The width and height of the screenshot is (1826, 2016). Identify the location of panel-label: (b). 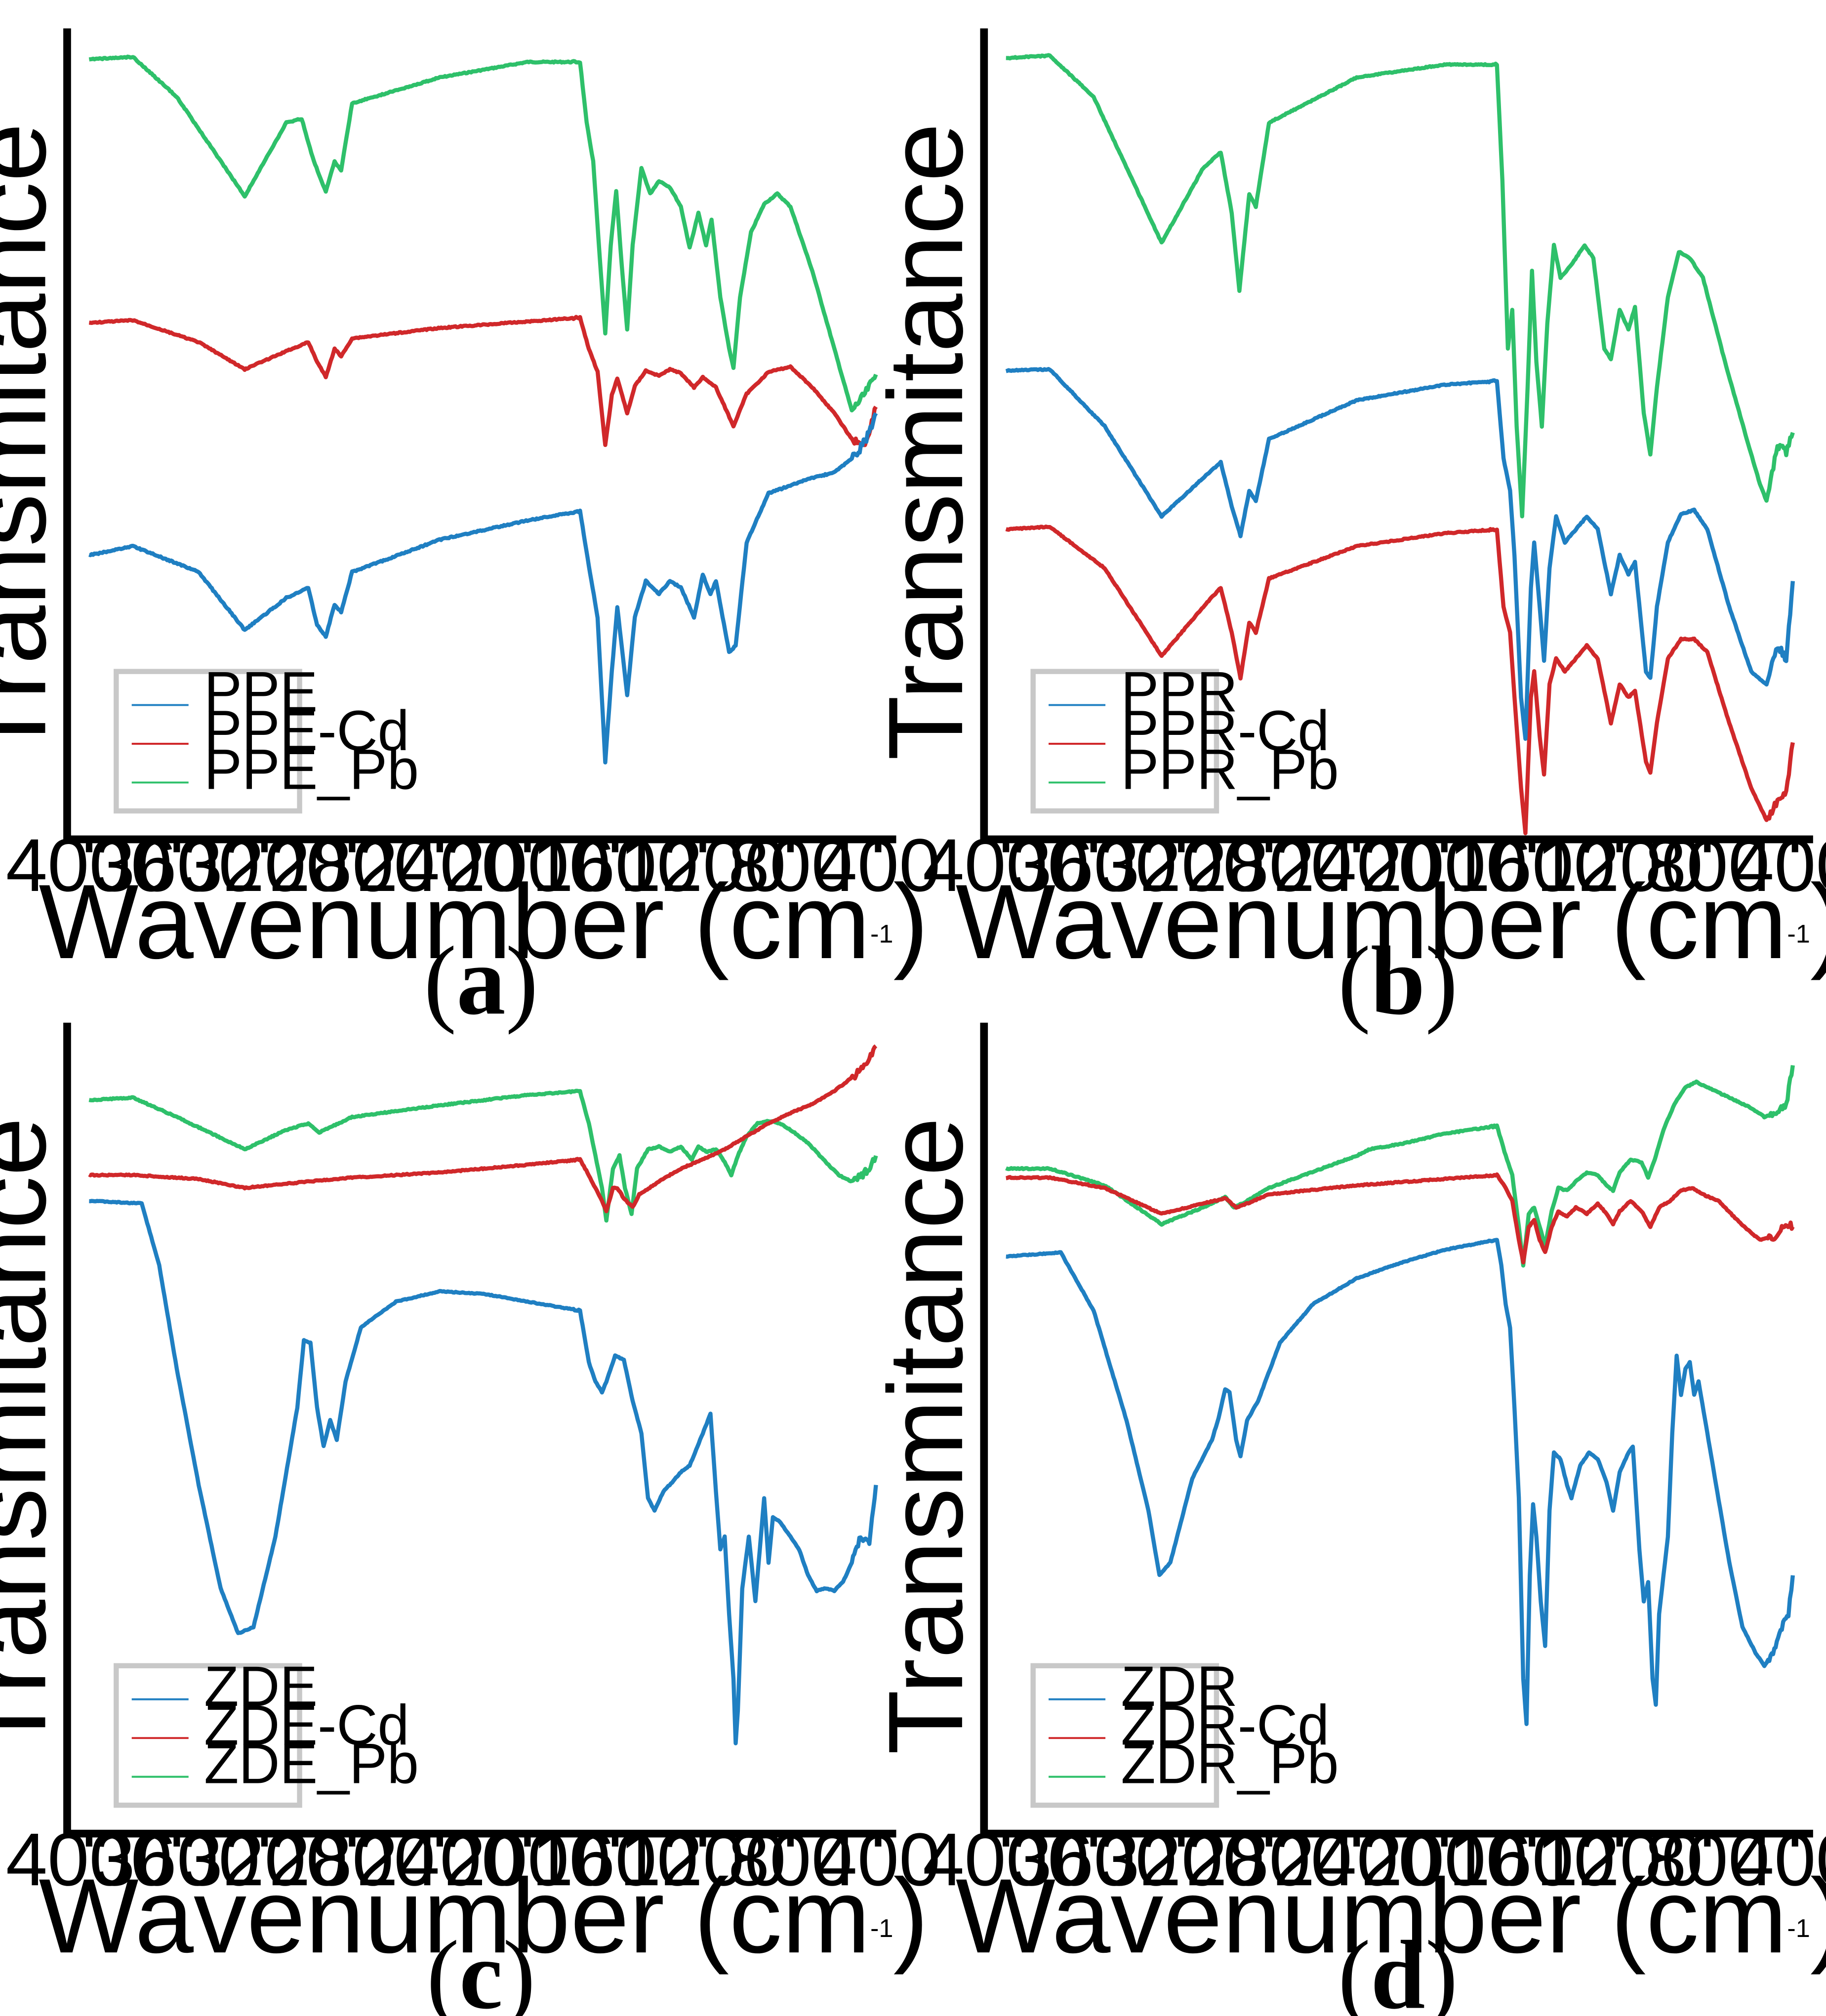
(1398, 980).